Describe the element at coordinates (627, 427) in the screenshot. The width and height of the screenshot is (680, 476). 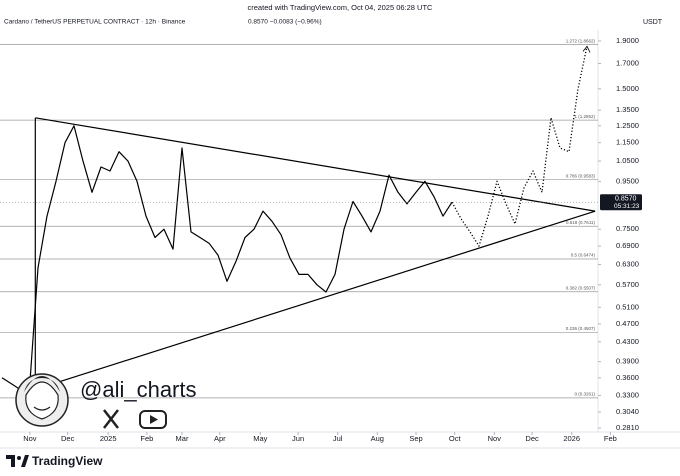
I see `y-tick-label: 0.2810` at that location.